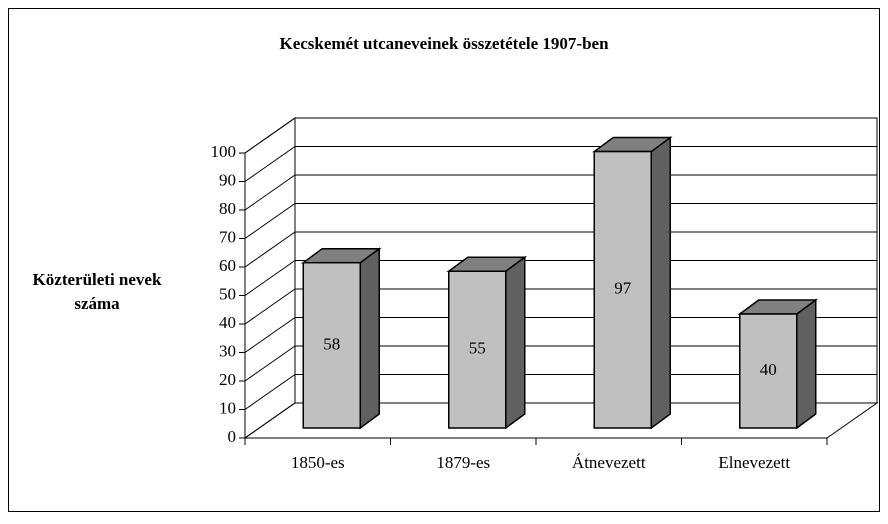 The width and height of the screenshot is (888, 524). I want to click on y-tick-label: 90, so click(227, 179).